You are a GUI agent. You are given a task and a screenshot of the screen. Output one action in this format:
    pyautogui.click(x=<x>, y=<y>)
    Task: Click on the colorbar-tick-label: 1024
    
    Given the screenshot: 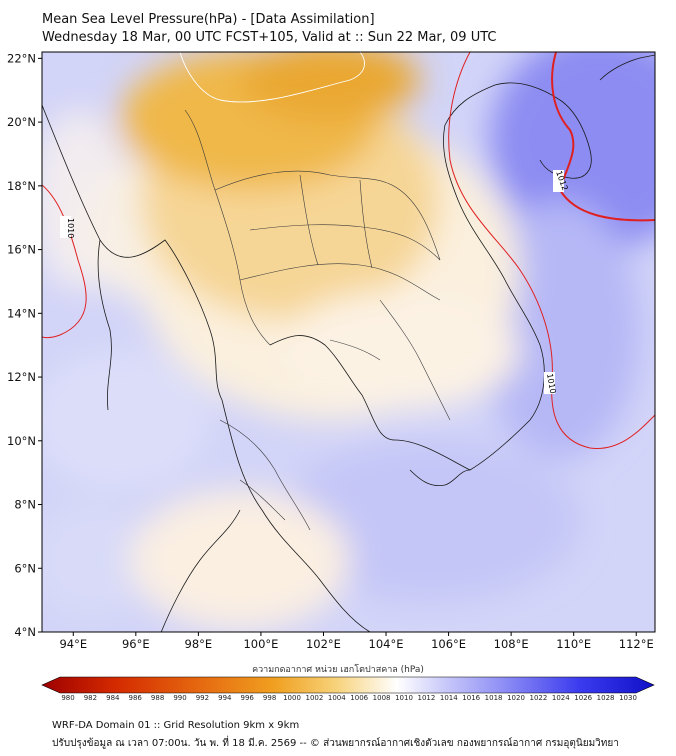 What is the action you would take?
    pyautogui.click(x=561, y=697)
    